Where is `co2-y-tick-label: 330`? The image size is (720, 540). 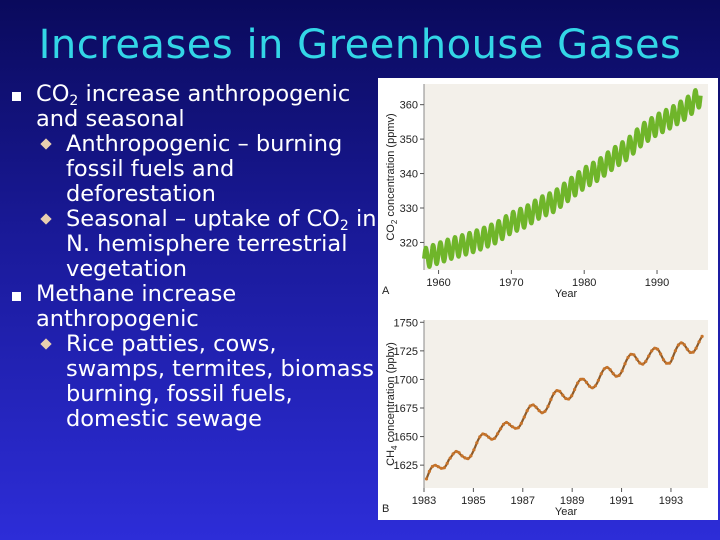 co2-y-tick-label: 330 is located at coordinates (409, 209).